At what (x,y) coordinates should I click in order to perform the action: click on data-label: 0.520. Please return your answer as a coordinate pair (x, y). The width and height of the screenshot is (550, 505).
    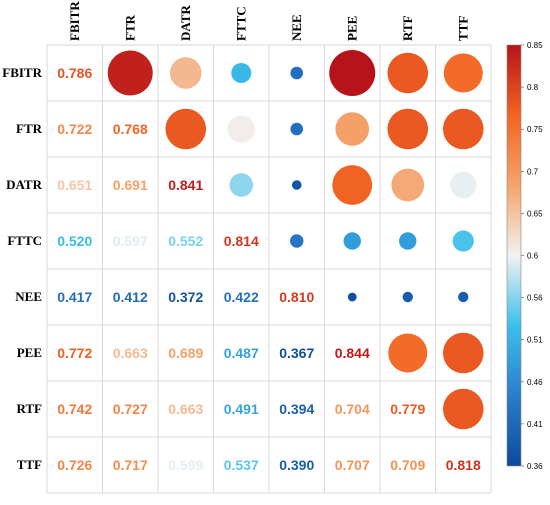
    Looking at the image, I should click on (74, 241).